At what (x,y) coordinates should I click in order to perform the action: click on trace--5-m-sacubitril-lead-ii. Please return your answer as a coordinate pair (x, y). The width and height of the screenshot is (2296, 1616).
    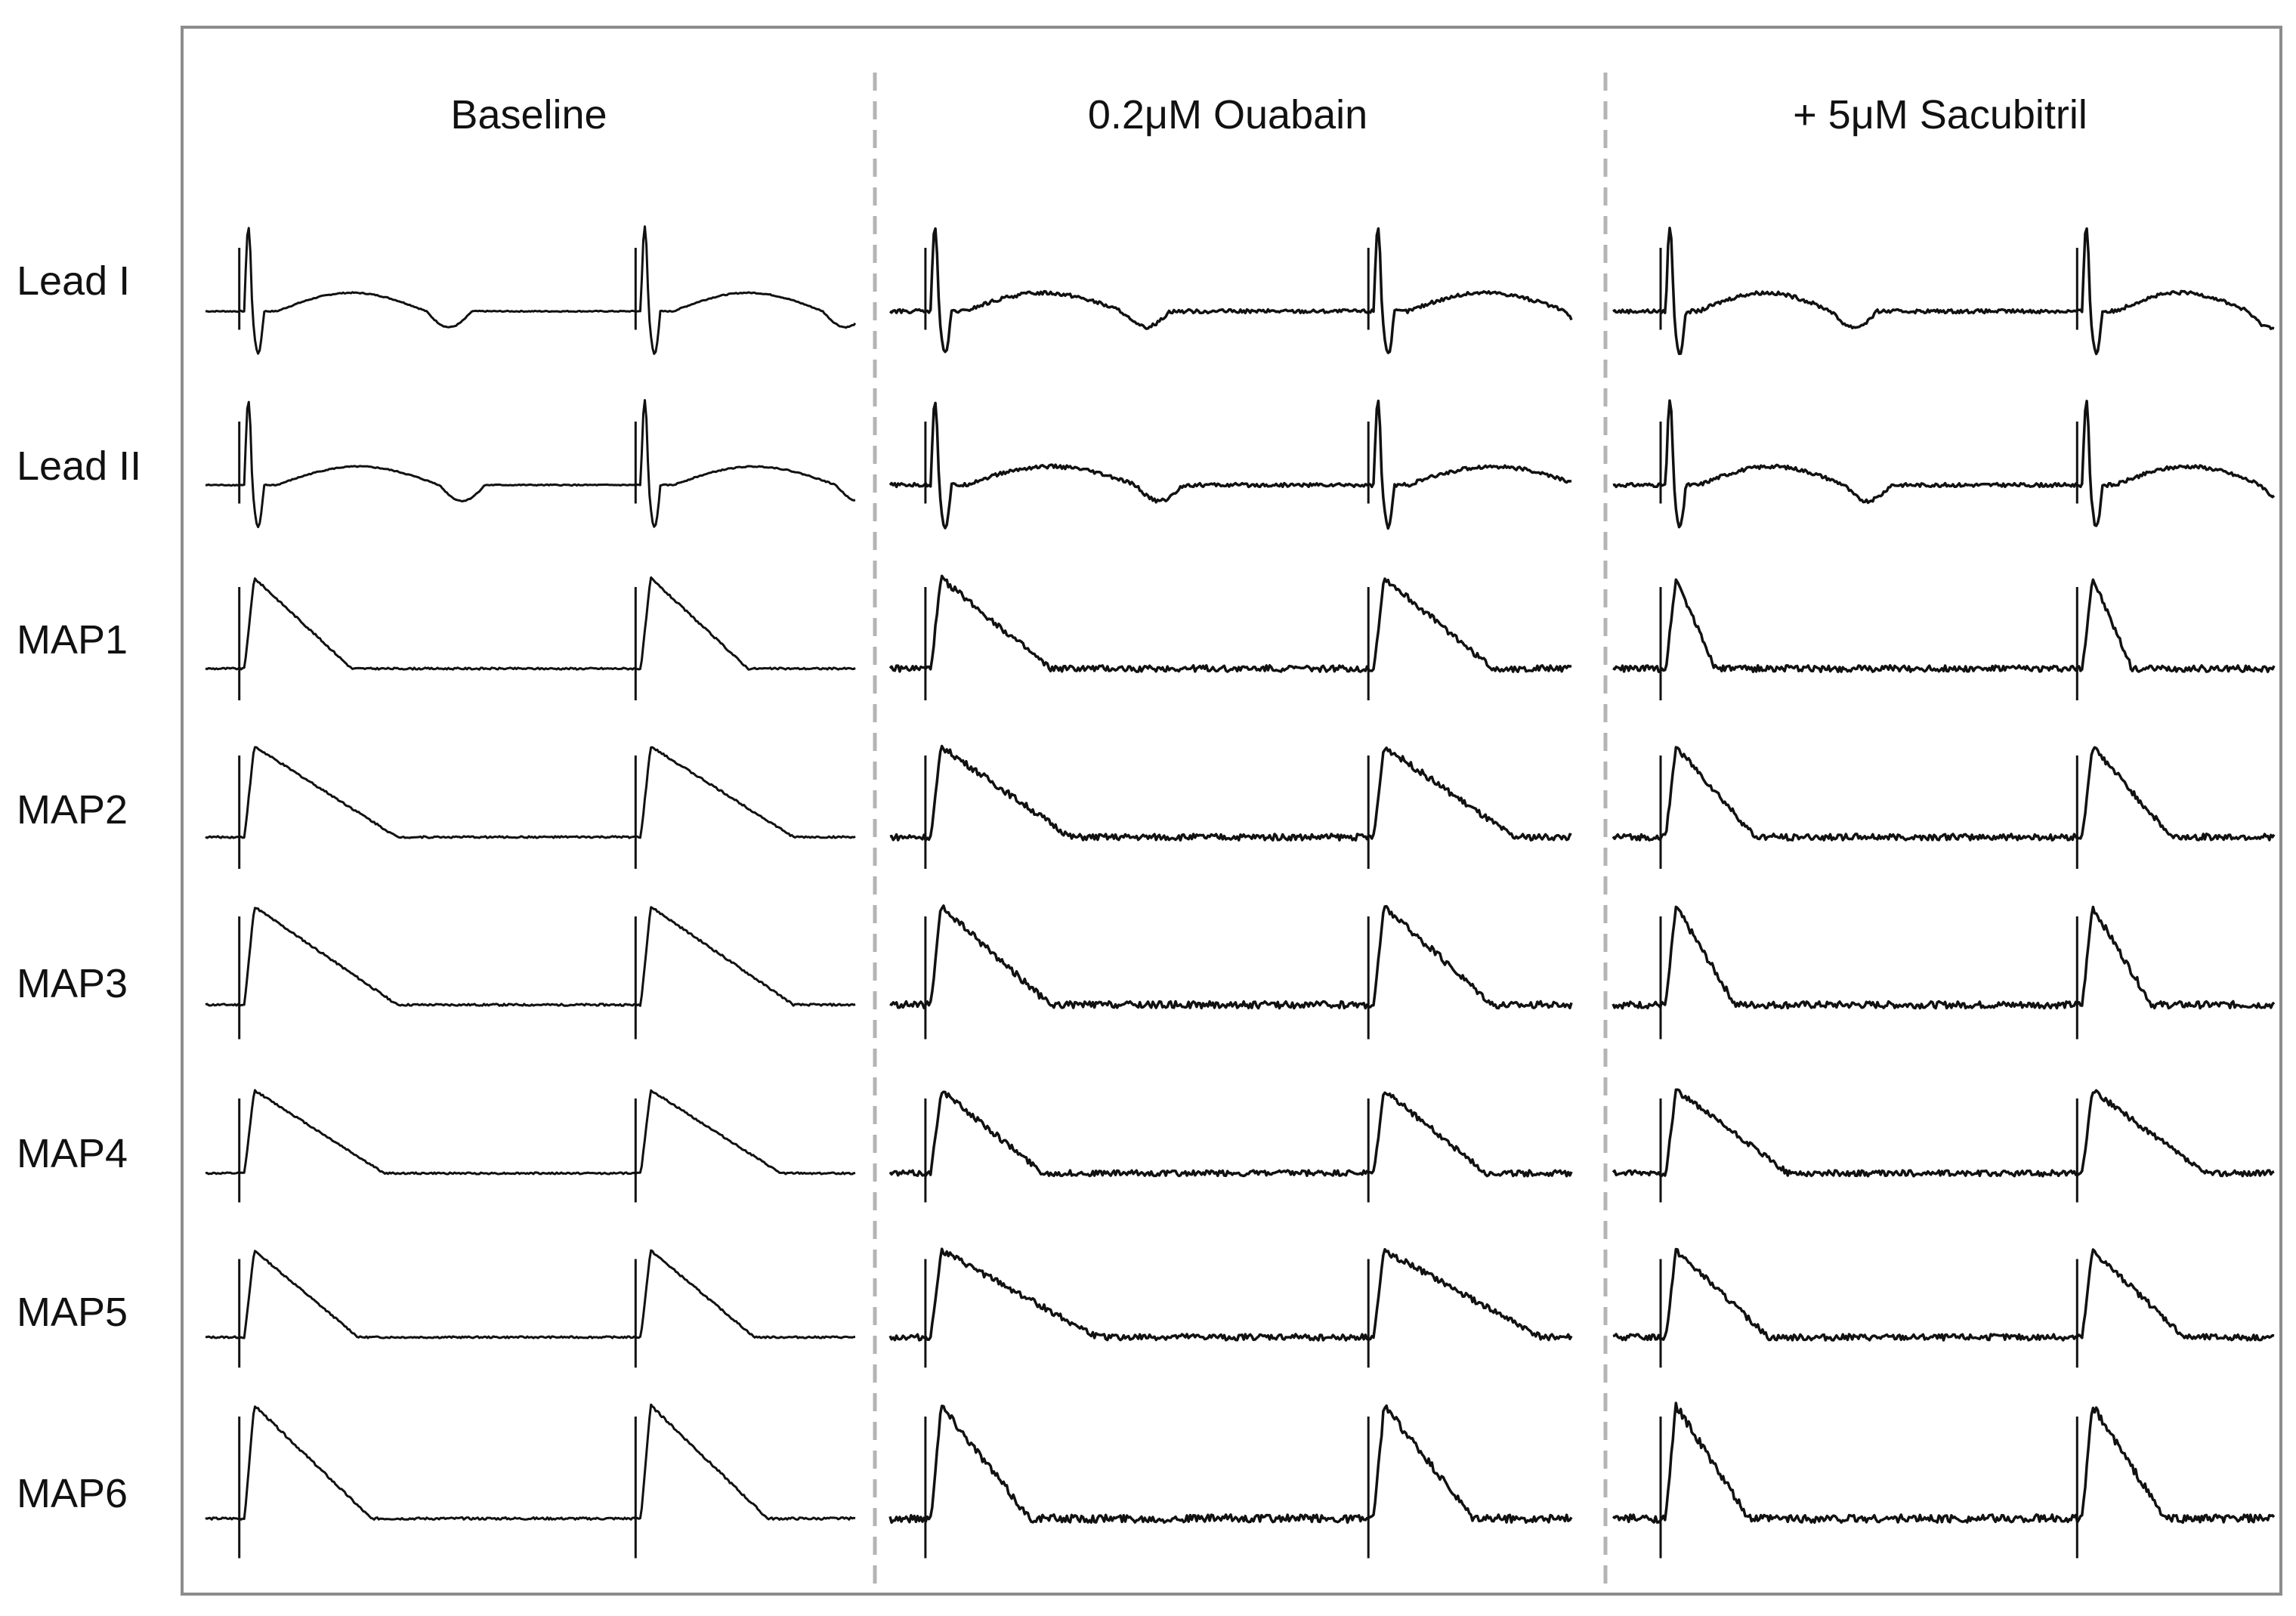
    Looking at the image, I should click on (1944, 464).